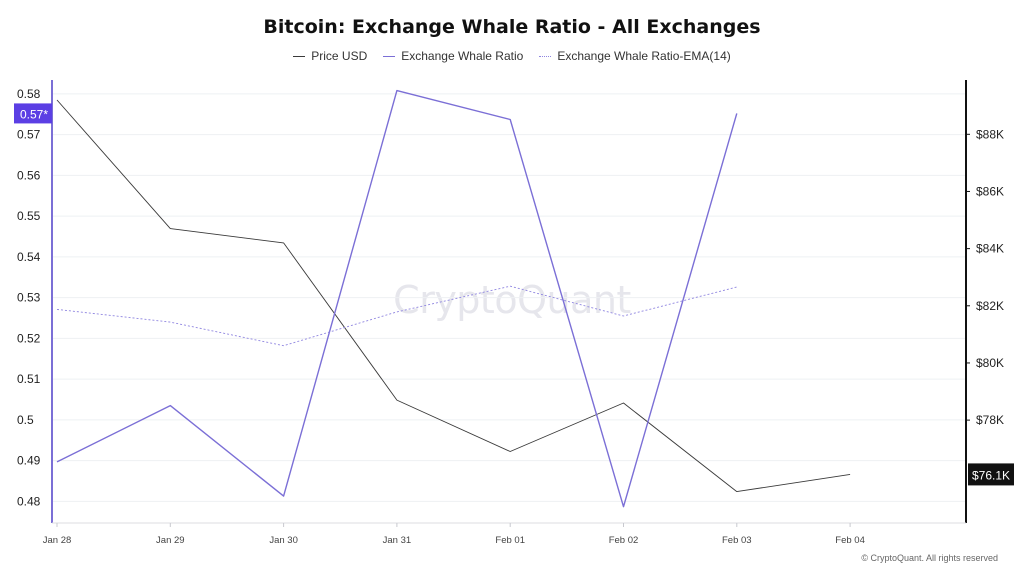  Describe the element at coordinates (850, 540) in the screenshot. I see `x-tick-label: Feb 04` at that location.